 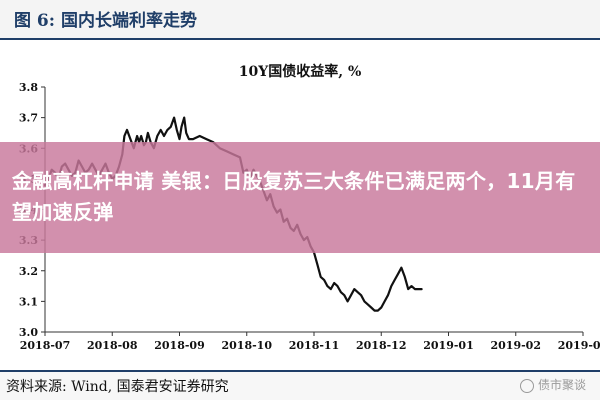 What do you see at coordinates (179, 345) in the screenshot?
I see `x-tick-label: 2018-09` at bounding box center [179, 345].